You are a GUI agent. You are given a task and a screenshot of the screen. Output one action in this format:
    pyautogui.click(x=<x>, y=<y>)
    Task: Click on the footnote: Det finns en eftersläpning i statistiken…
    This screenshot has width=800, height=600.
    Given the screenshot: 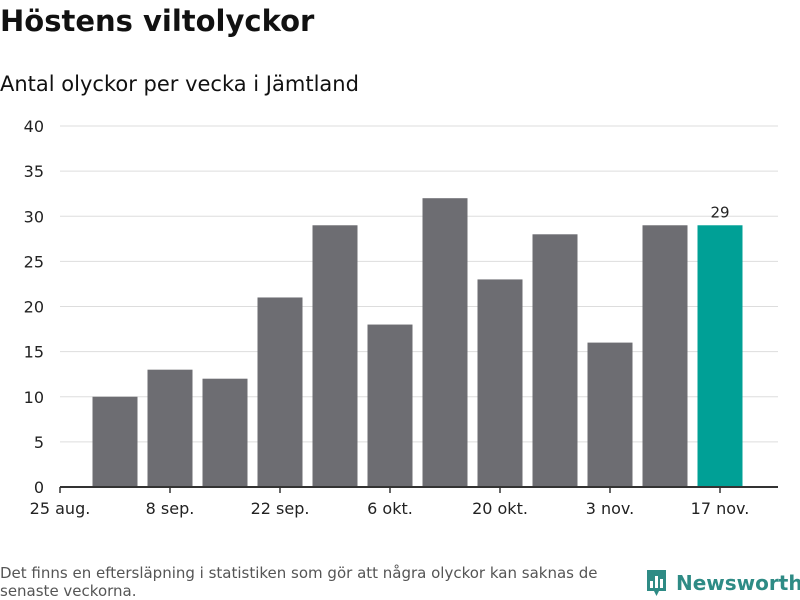 What is the action you would take?
    pyautogui.click(x=299, y=582)
    